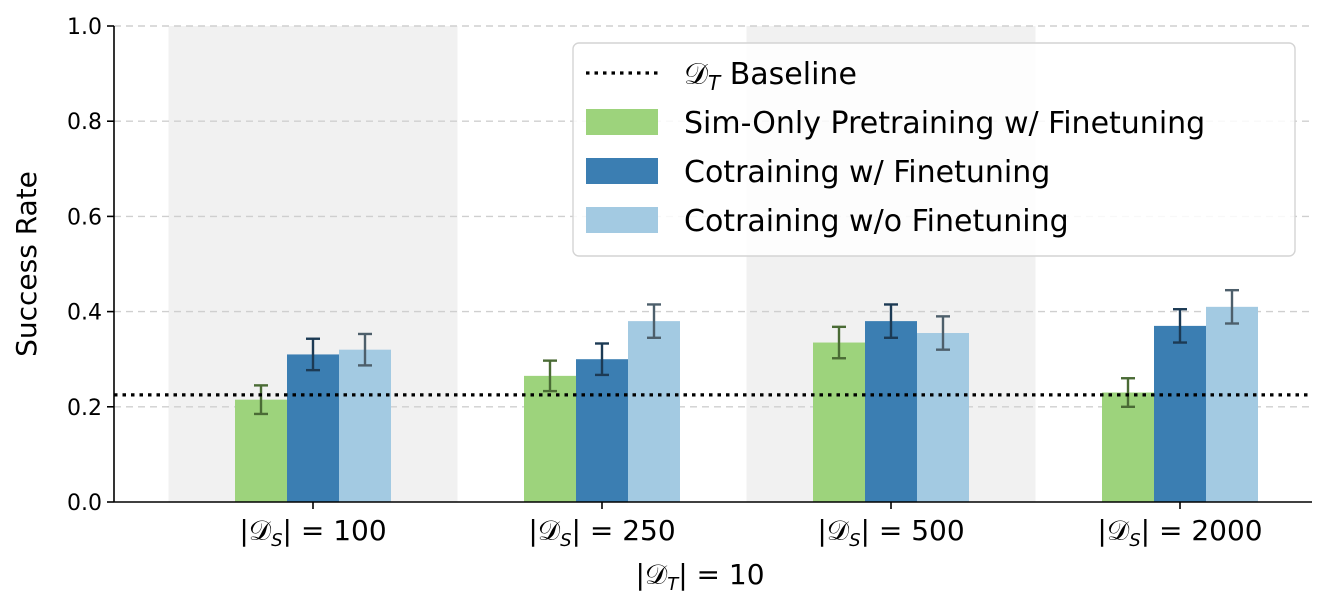 Image resolution: width=1328 pixels, height=610 pixels. What do you see at coordinates (84, 408) in the screenshot?
I see `y-tick-label: 0.2` at bounding box center [84, 408].